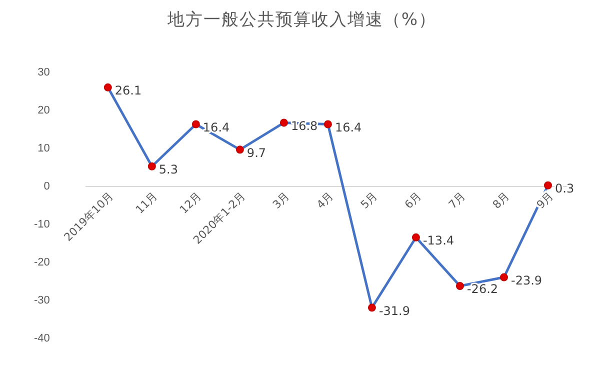 Image resolution: width=604 pixels, height=375 pixels. Describe the element at coordinates (545, 200) in the screenshot. I see `x-tick-label: 9月` at that location.